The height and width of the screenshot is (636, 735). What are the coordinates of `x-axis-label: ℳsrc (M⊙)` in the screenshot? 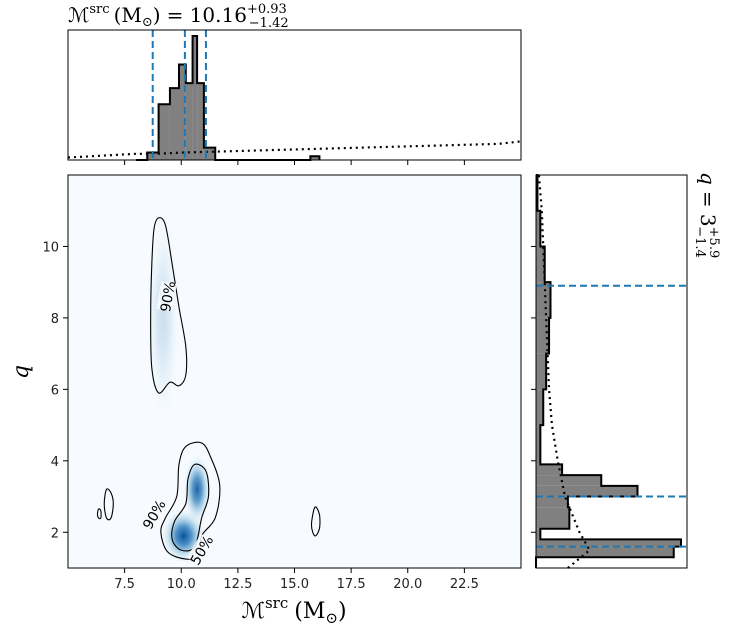 It's located at (293, 610).